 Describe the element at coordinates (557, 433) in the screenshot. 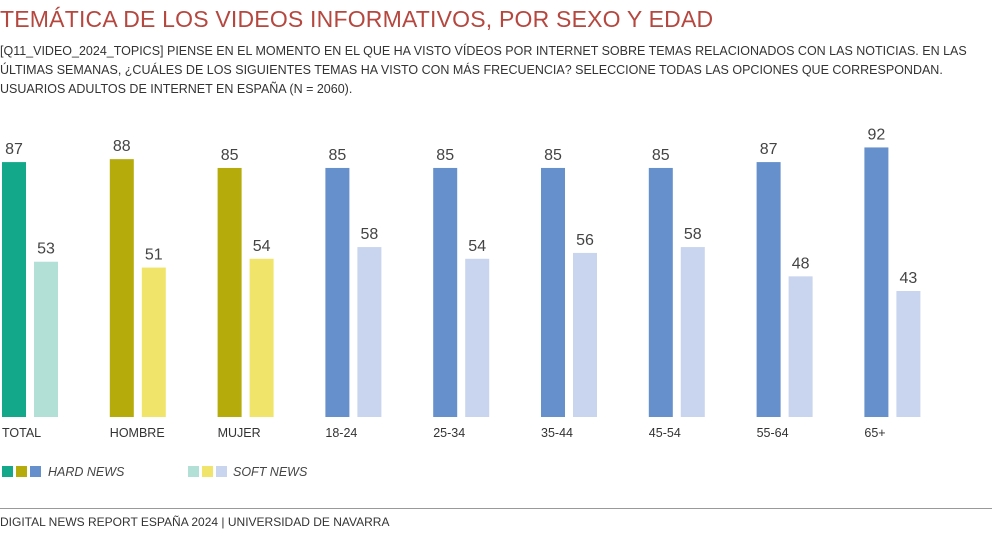

I see `category-label-5: 35-44` at that location.